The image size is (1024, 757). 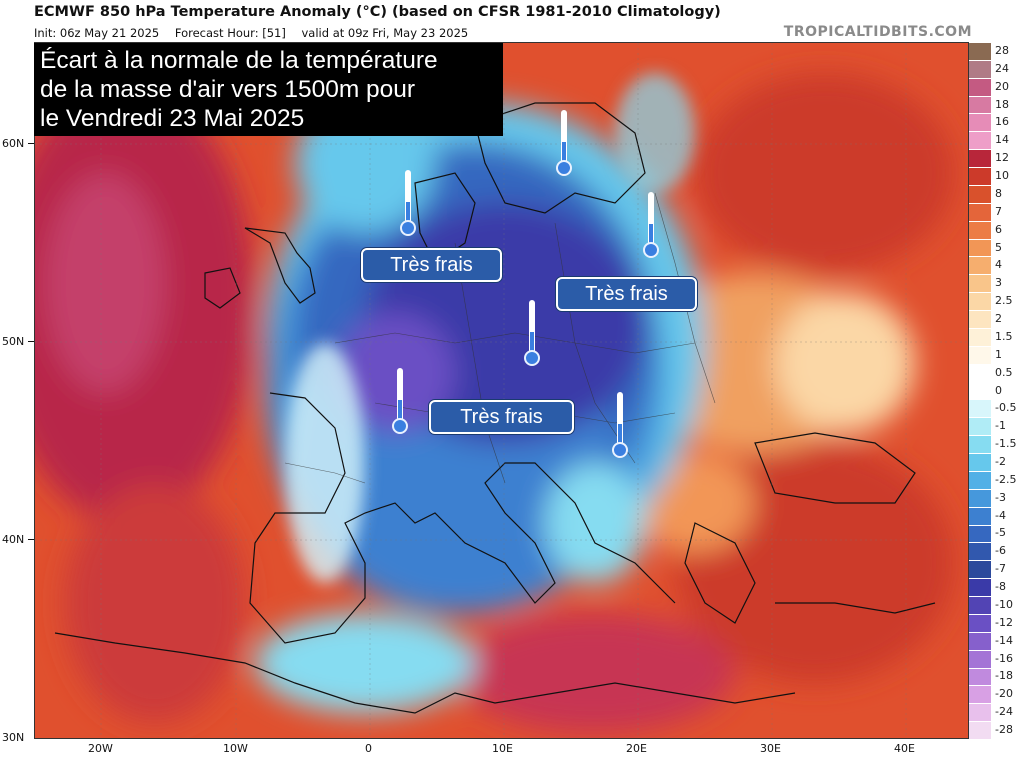 What do you see at coordinates (13, 143) in the screenshot?
I see `lat-label-60n: 60N` at bounding box center [13, 143].